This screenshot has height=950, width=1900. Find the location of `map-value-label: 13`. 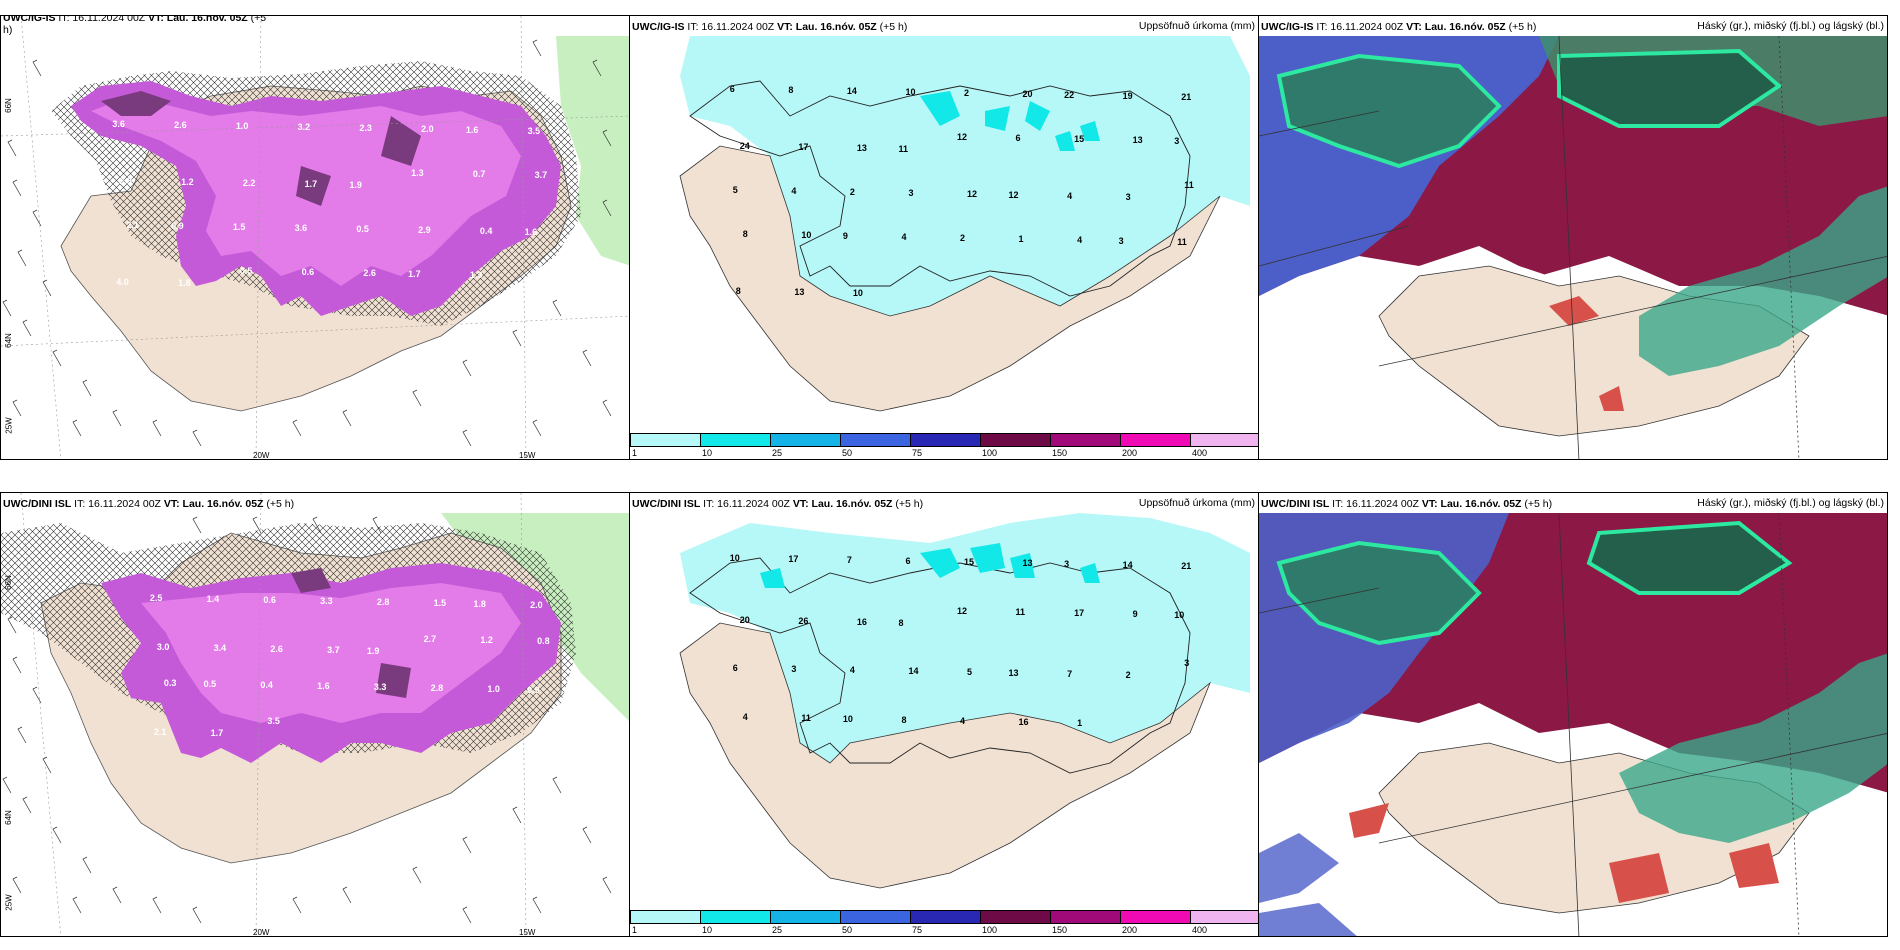

map-value-label: 13 is located at coordinates (799, 292).